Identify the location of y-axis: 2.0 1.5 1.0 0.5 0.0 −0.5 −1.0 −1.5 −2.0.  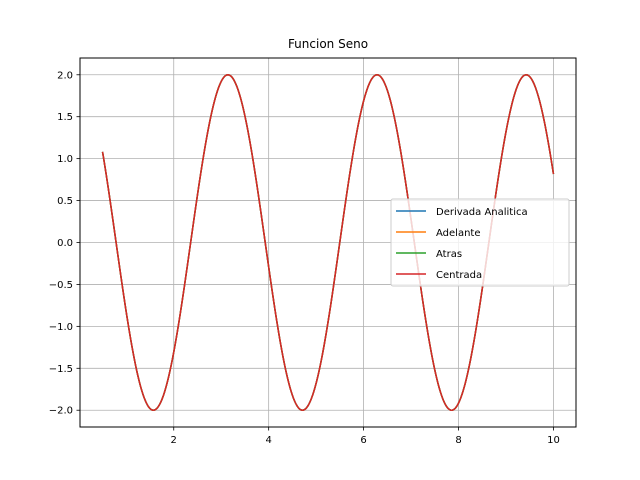
(64, 243).